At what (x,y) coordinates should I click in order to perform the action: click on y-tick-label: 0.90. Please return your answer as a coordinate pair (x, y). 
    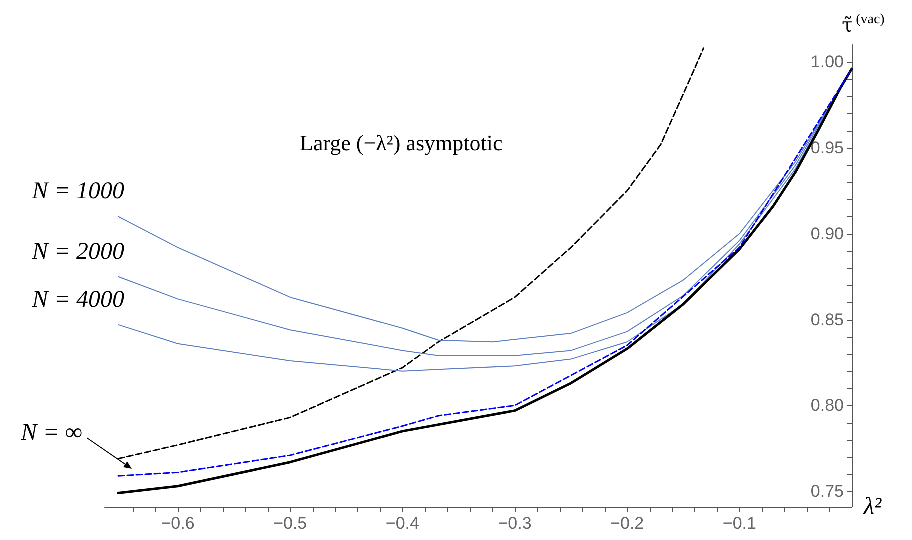
    Looking at the image, I should click on (827, 234).